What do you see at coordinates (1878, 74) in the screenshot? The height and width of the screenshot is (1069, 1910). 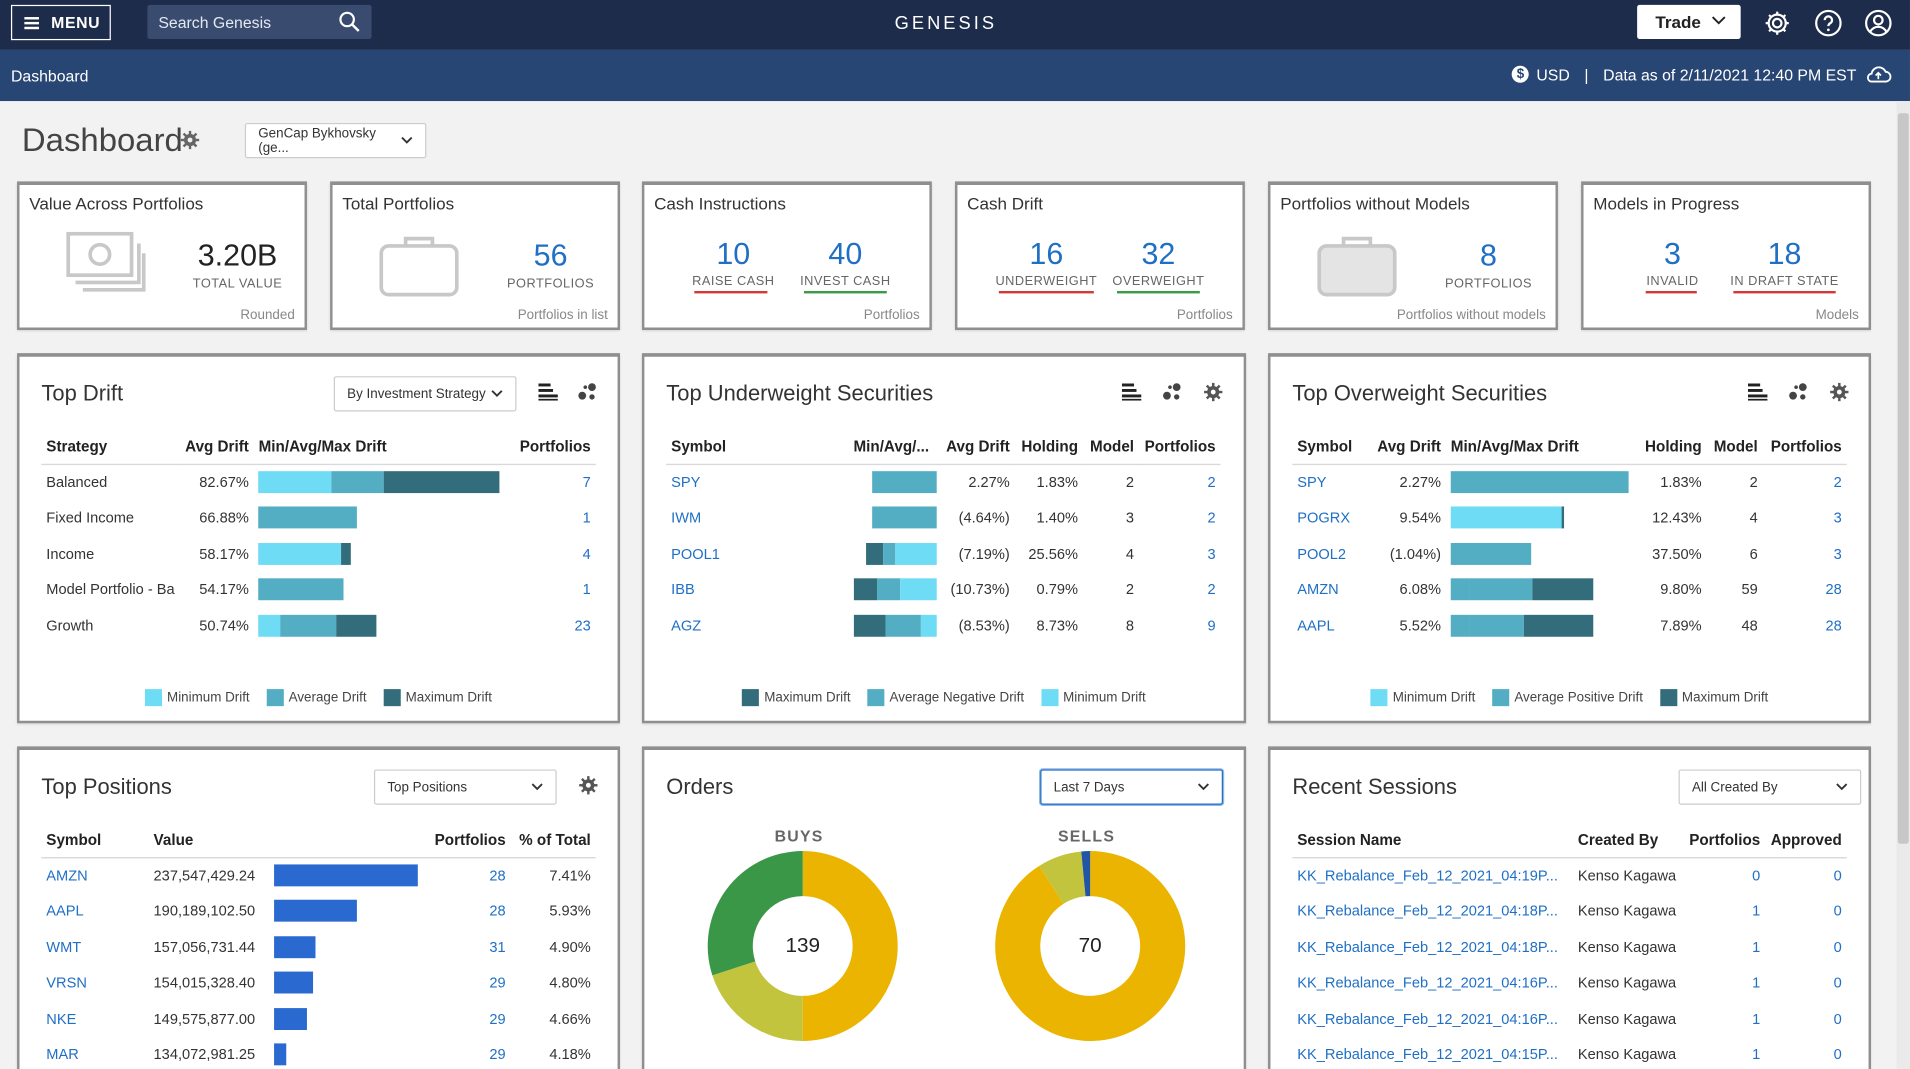 I see `cloud-refresh-icon` at bounding box center [1878, 74].